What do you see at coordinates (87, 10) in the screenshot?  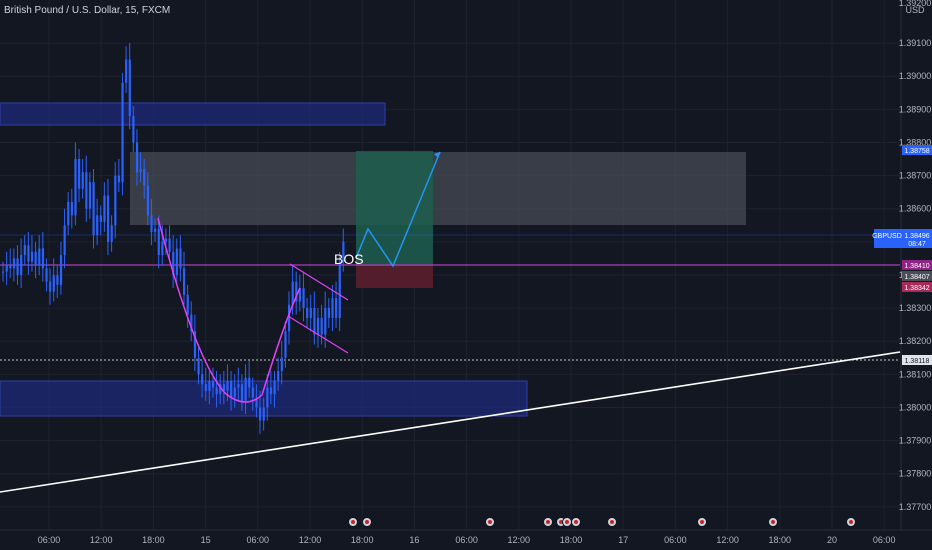 I see `symbol-title: British Pound / U.S. Dollar, 15, FXCM` at bounding box center [87, 10].